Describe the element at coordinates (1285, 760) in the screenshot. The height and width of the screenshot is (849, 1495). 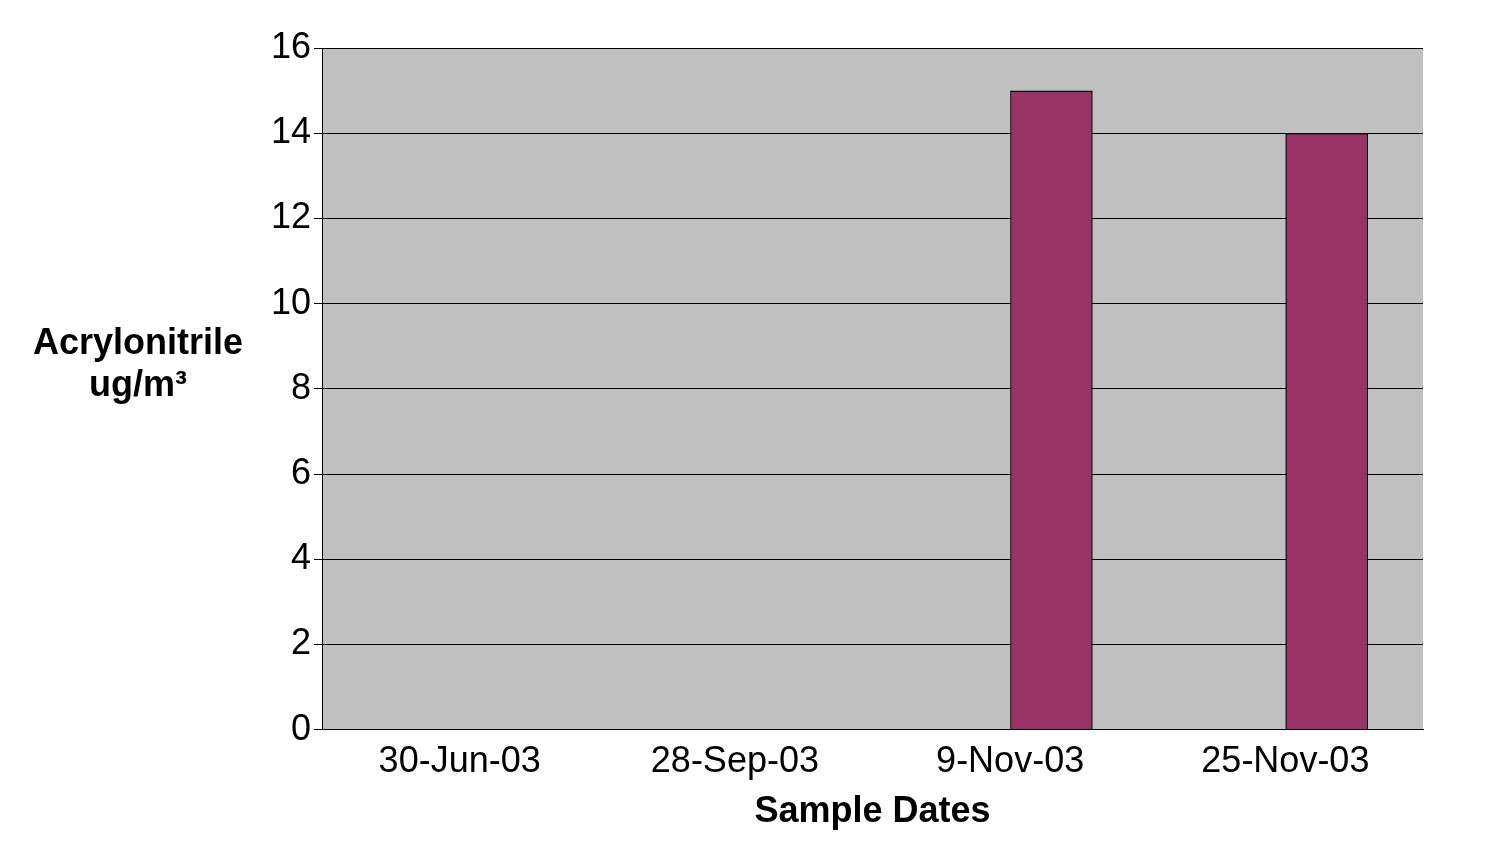
I see `x-tick-label: 25-Nov-03` at that location.